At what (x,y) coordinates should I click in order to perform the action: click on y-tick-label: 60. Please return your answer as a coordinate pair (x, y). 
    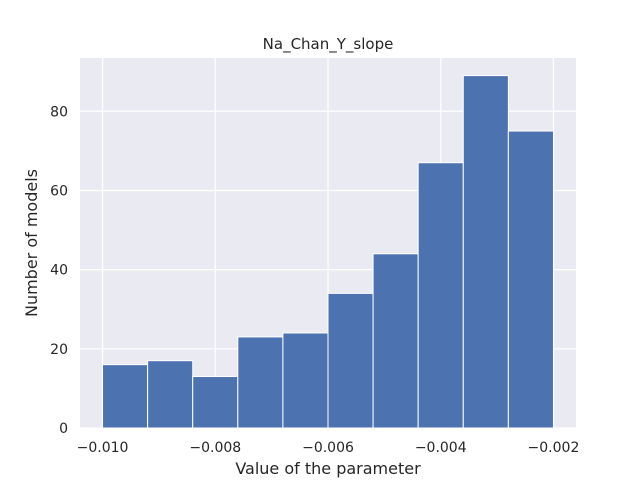
    Looking at the image, I should click on (59, 191).